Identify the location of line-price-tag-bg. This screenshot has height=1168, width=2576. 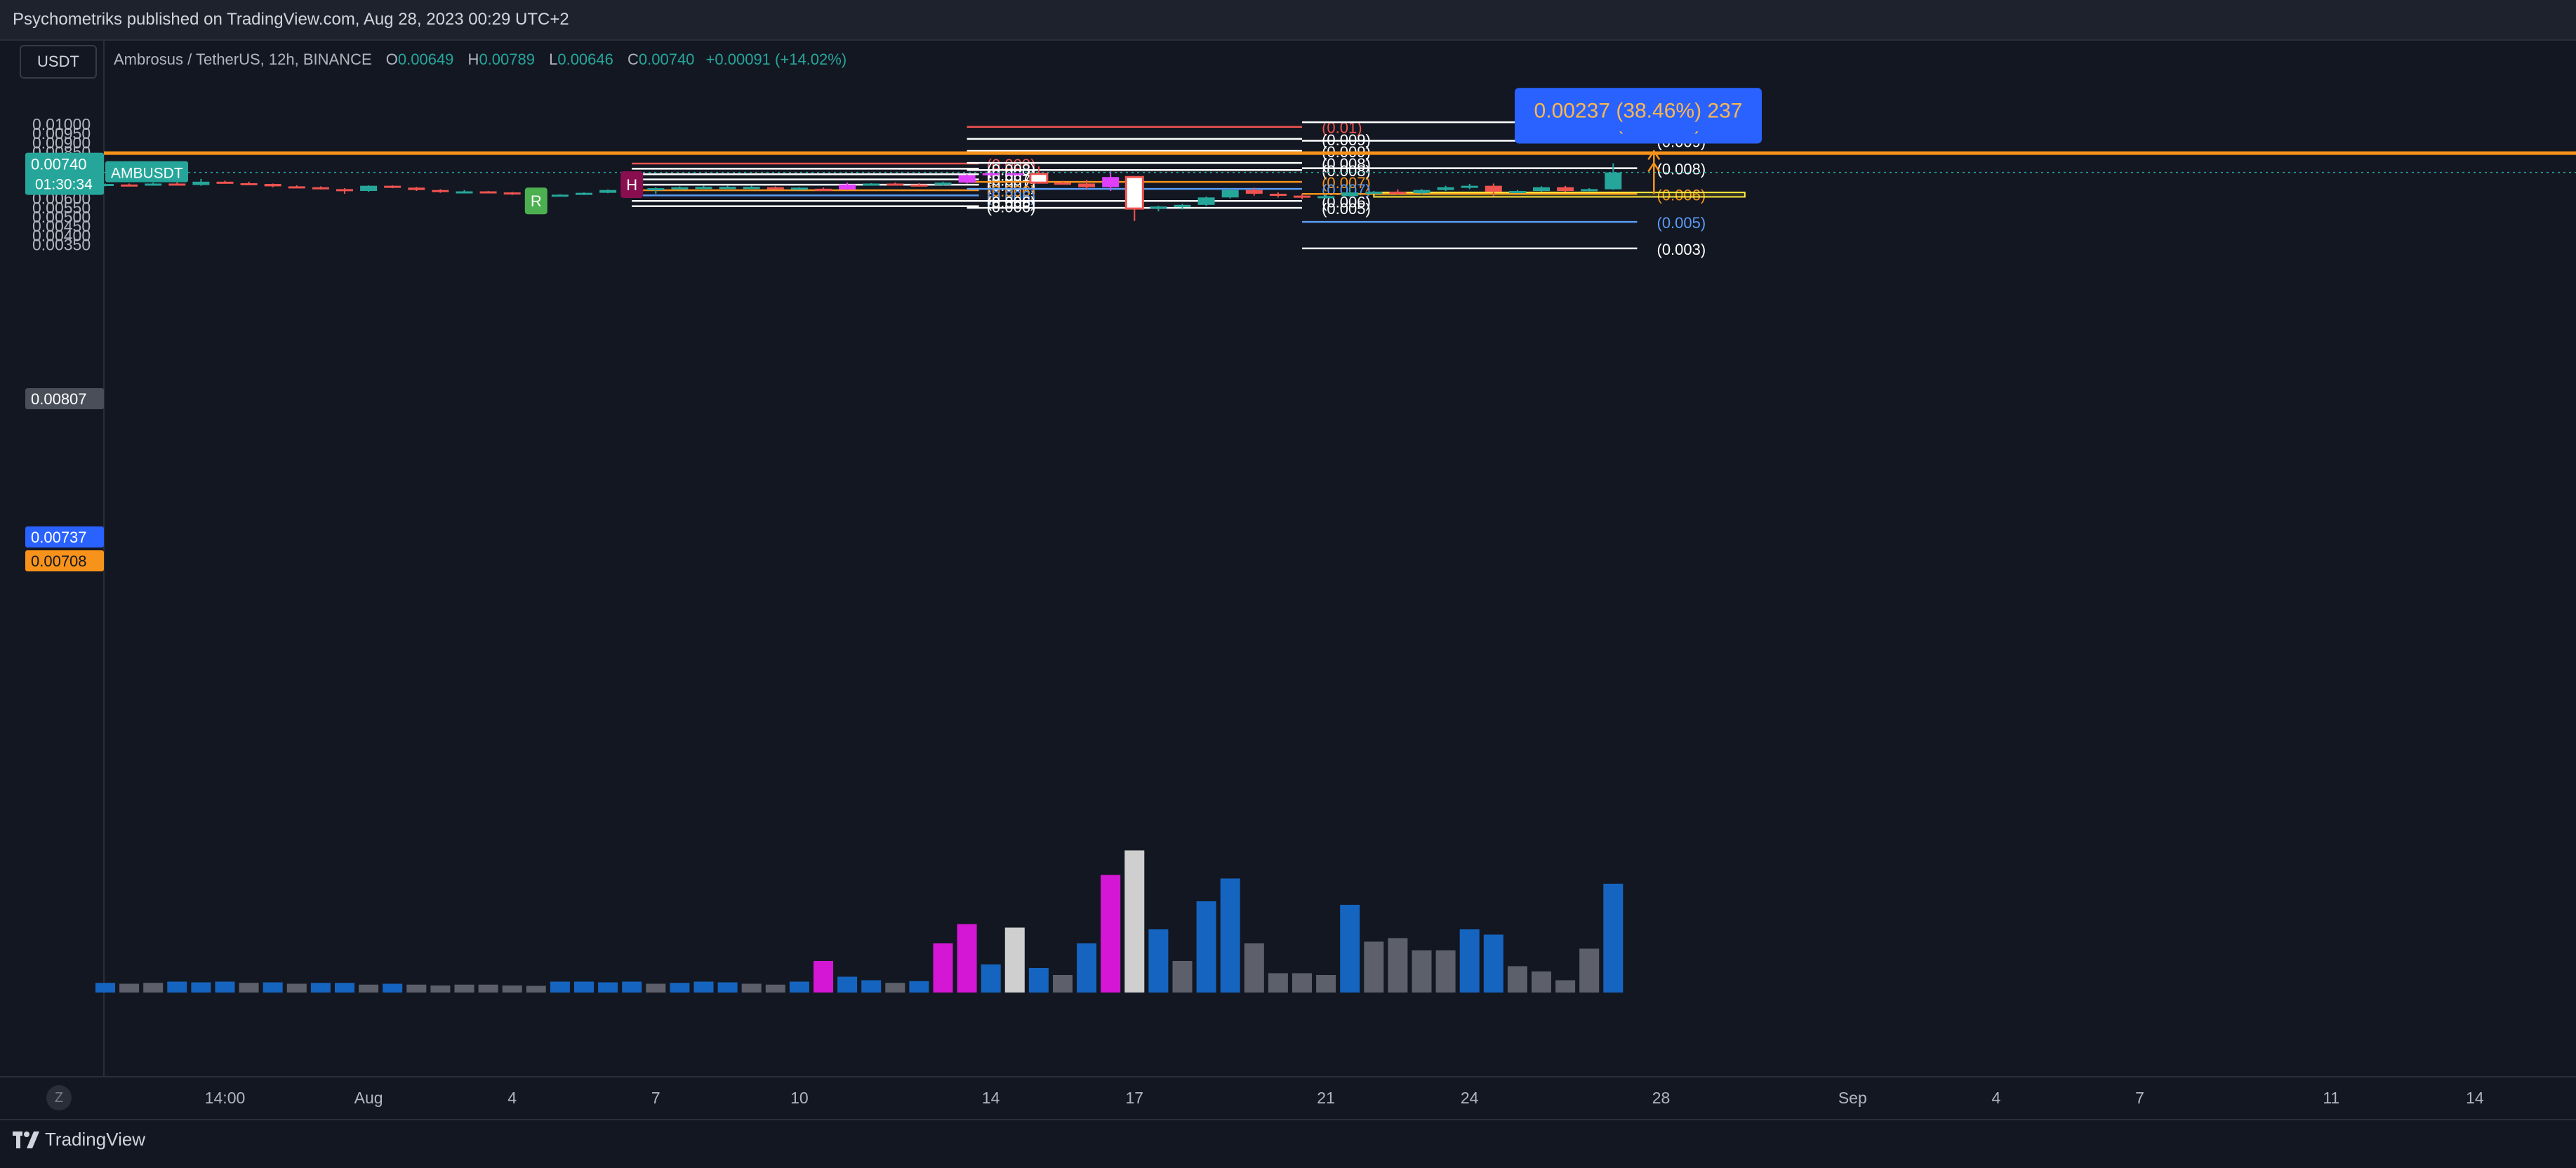
(65, 537).